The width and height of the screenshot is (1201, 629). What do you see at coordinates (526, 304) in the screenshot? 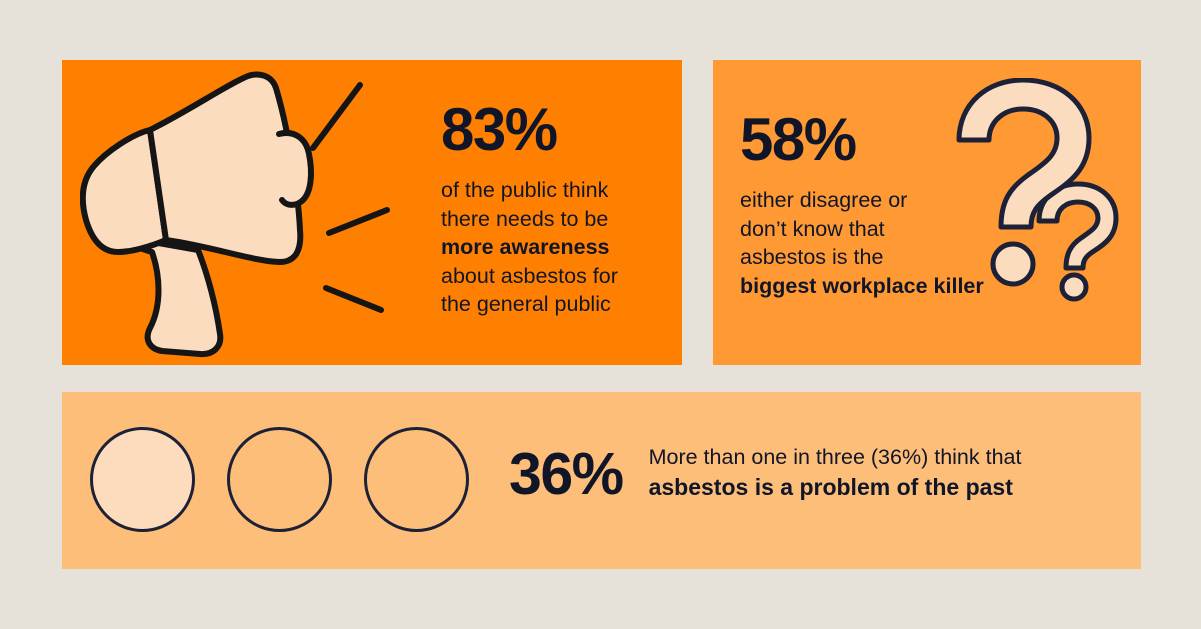
I see `awareness-line-5: the general public` at bounding box center [526, 304].